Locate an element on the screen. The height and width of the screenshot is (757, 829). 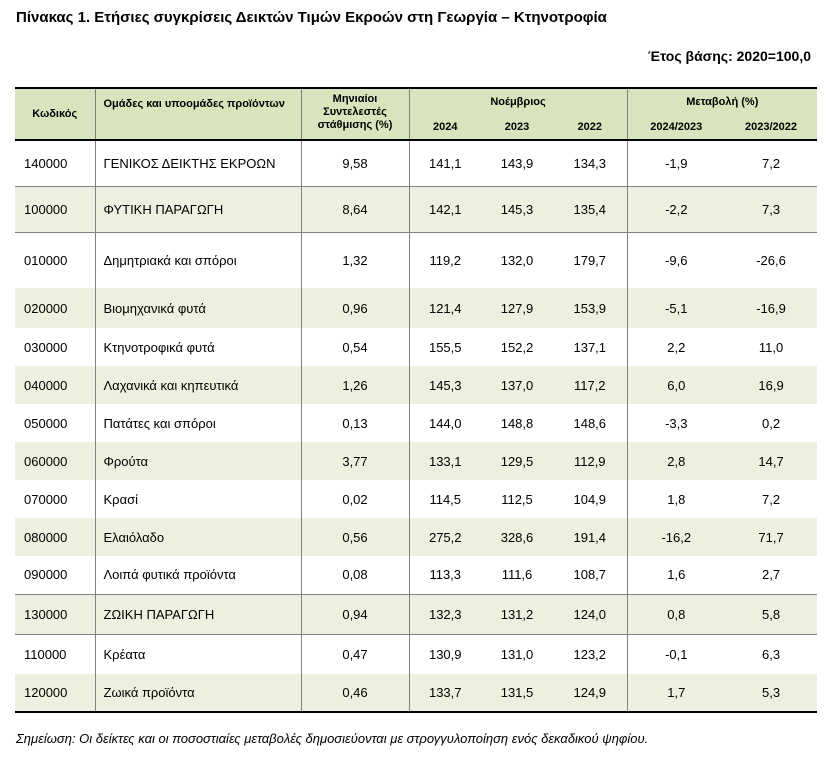
cell-2024: 142,1 is located at coordinates (444, 208).